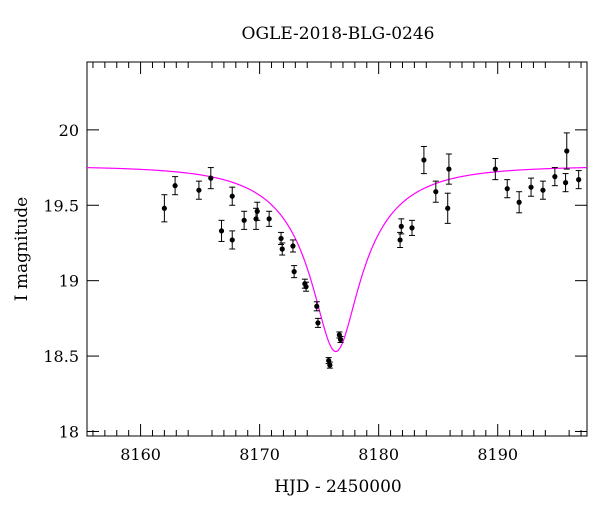 Image resolution: width=600 pixels, height=512 pixels. Describe the element at coordinates (140, 454) in the screenshot. I see `x-tick-label: 8160` at that location.